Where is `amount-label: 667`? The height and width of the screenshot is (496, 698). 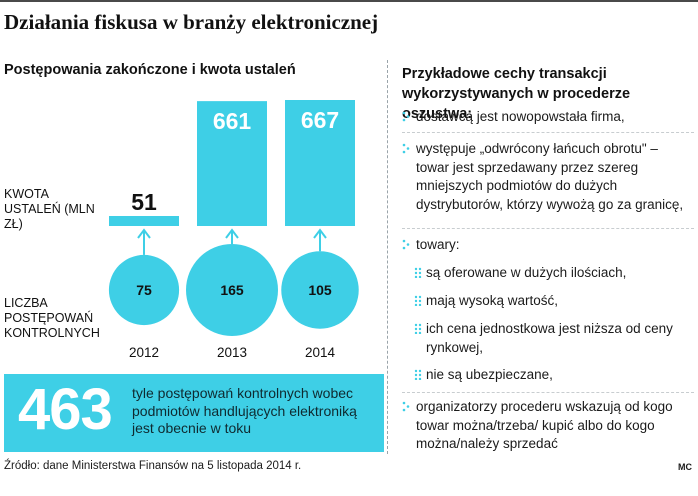
amount-label: 667 is located at coordinates (320, 120).